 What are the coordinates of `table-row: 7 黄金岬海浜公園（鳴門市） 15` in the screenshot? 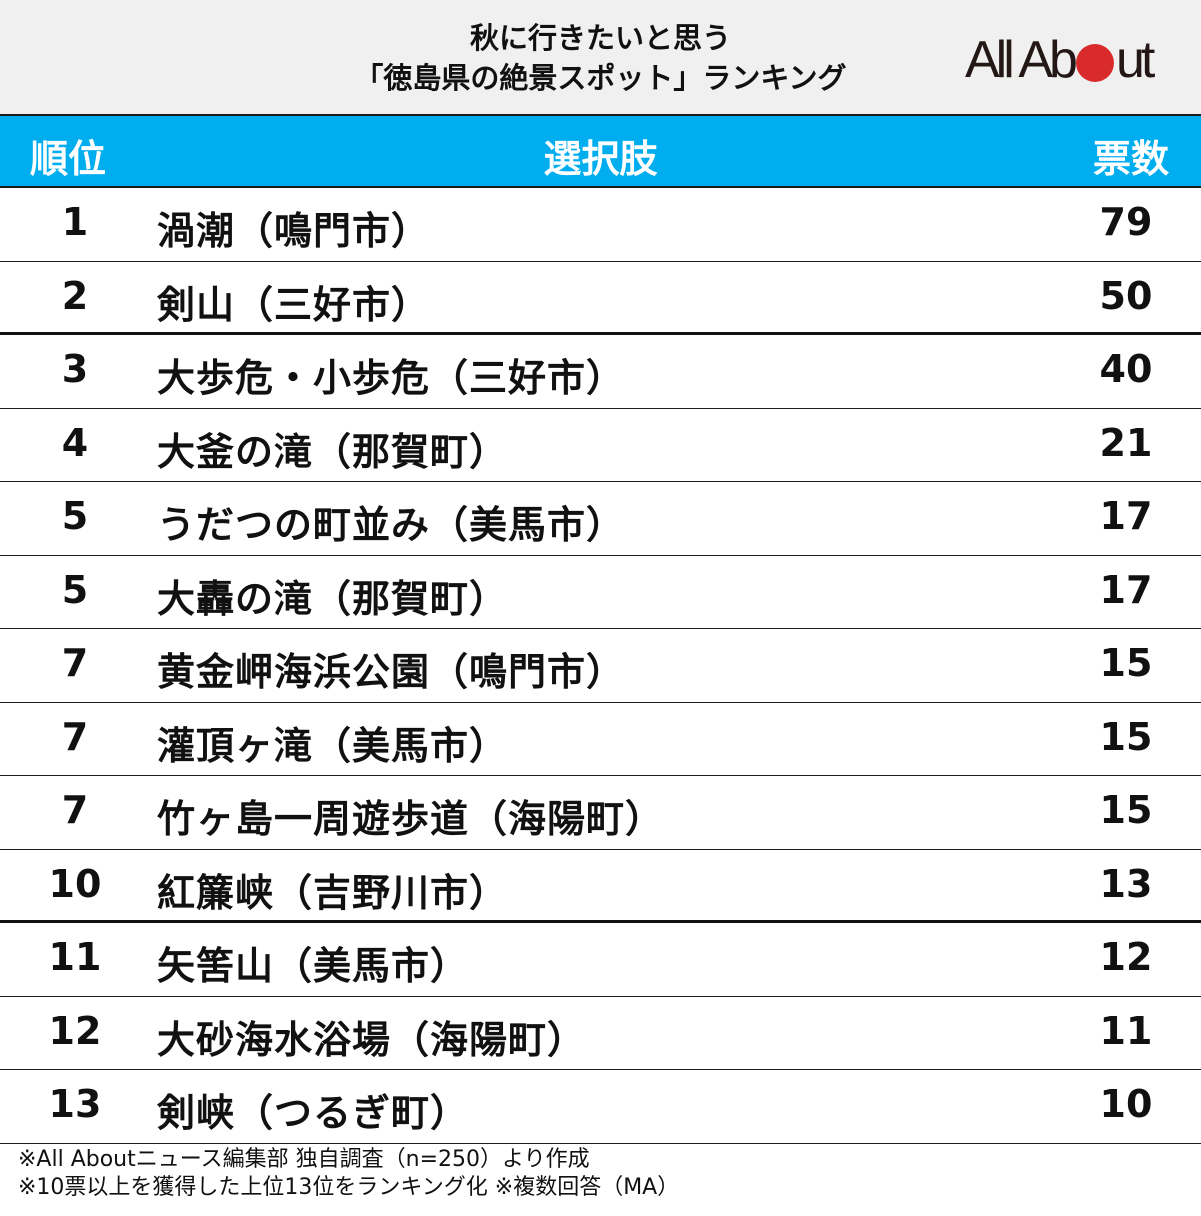 It's located at (600, 666).